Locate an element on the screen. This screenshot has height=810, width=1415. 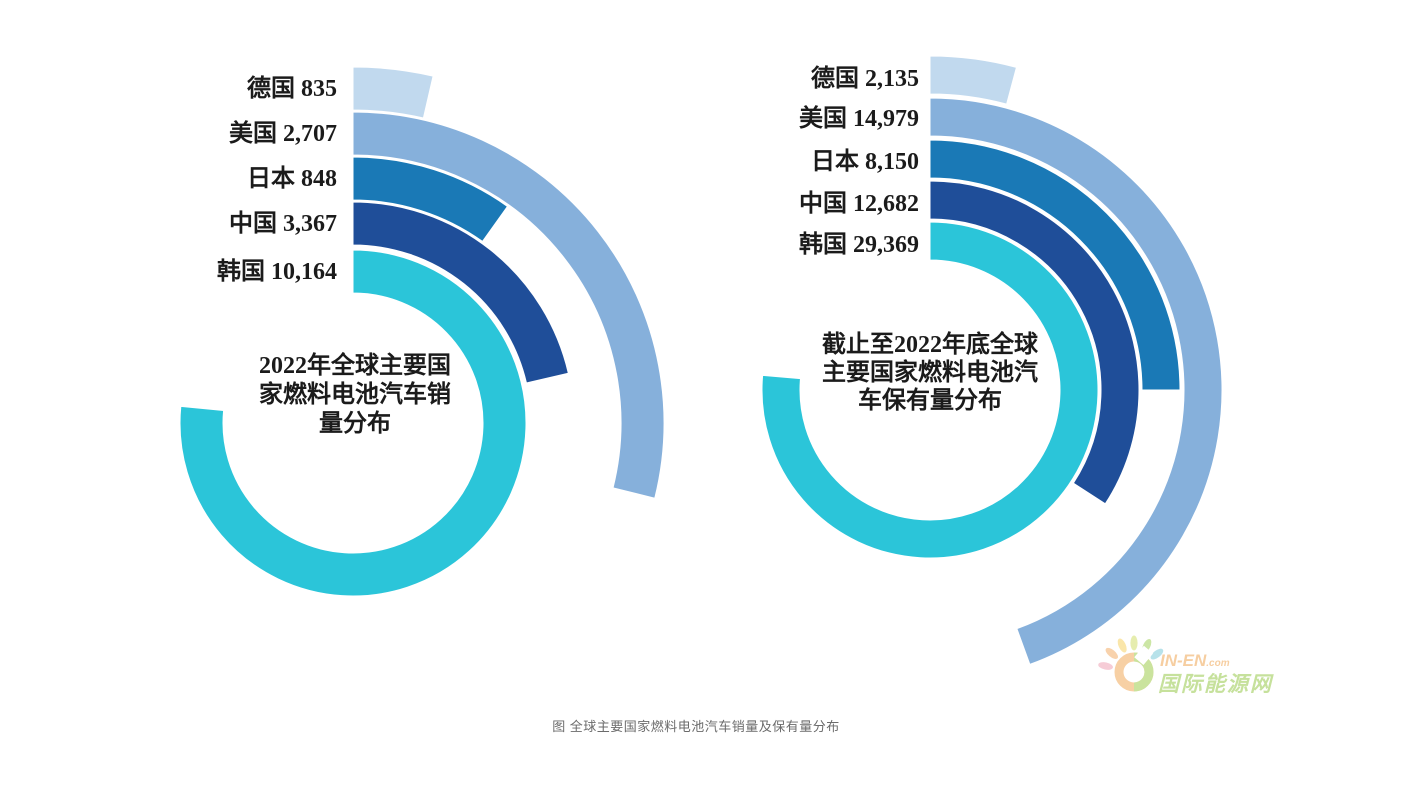
ownership-end-2022-ring-china is located at coordinates (1034, 342).